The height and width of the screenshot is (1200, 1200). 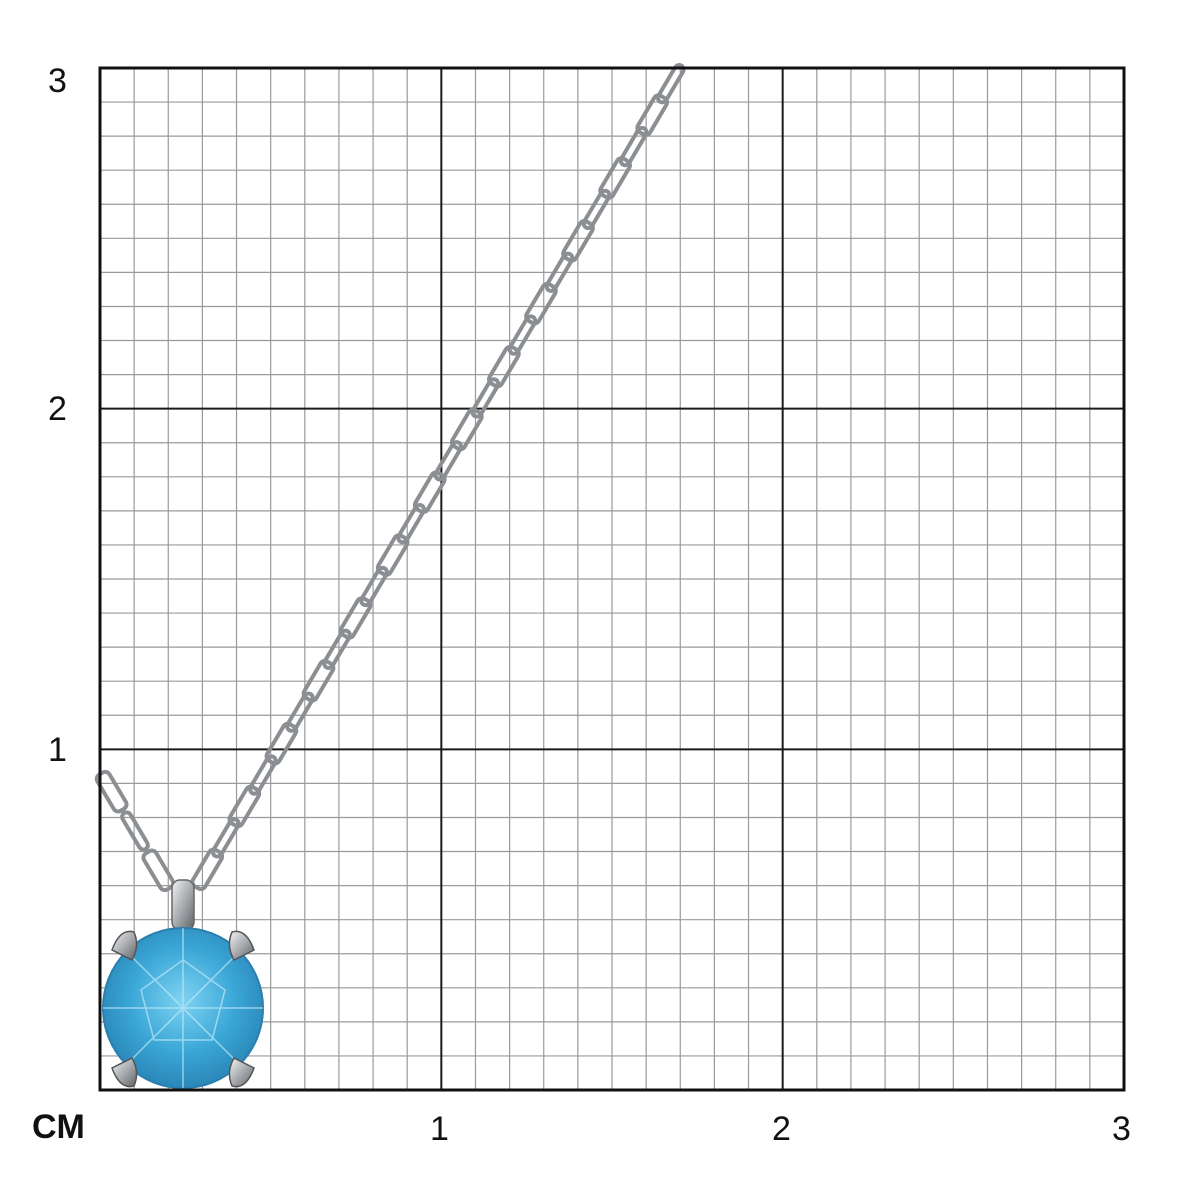 I want to click on y-tick-1: 1, so click(x=57, y=750).